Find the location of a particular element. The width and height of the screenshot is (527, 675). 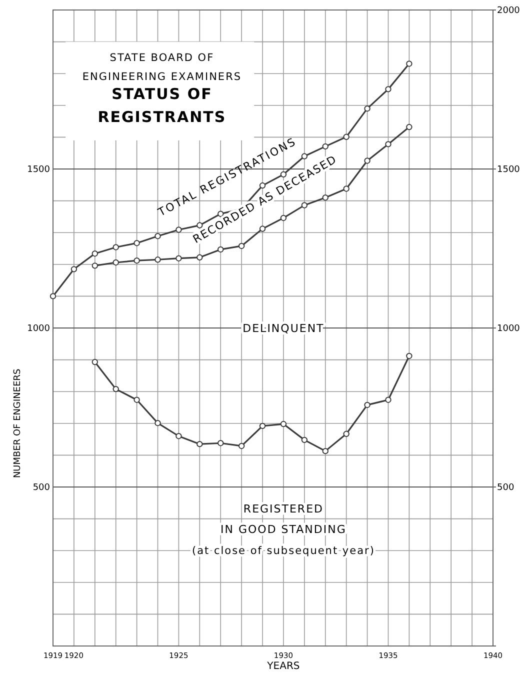

y-tick-label: 1500 is located at coordinates (38, 170).